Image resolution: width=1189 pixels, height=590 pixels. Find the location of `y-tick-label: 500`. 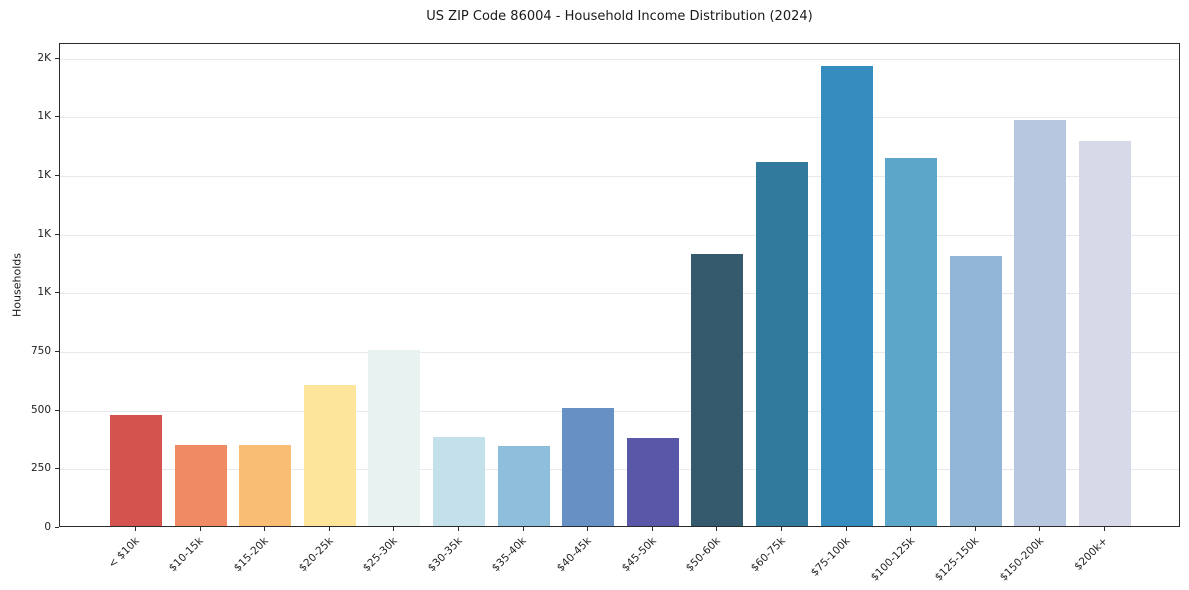

y-tick-label: 500 is located at coordinates (40, 409).